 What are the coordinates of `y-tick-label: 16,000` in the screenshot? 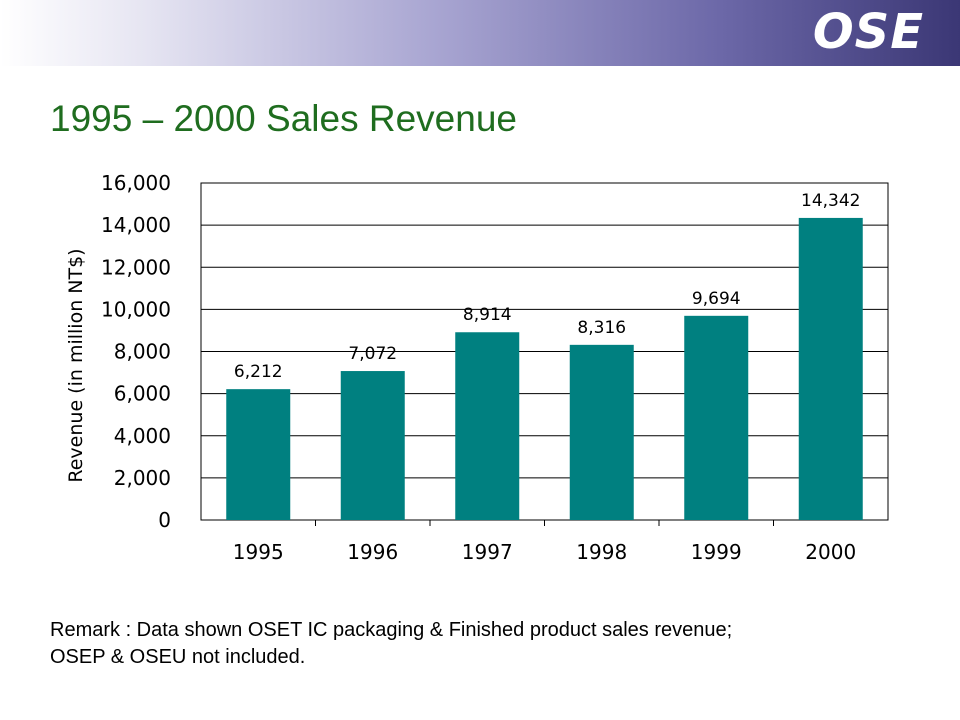 It's located at (136, 183).